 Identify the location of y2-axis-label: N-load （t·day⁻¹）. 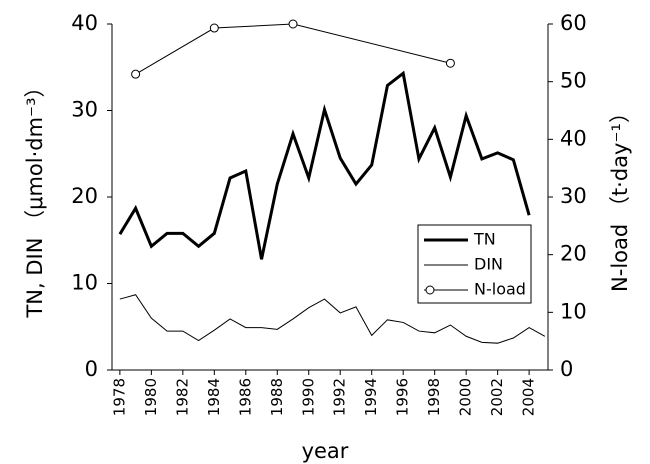
(620, 197).